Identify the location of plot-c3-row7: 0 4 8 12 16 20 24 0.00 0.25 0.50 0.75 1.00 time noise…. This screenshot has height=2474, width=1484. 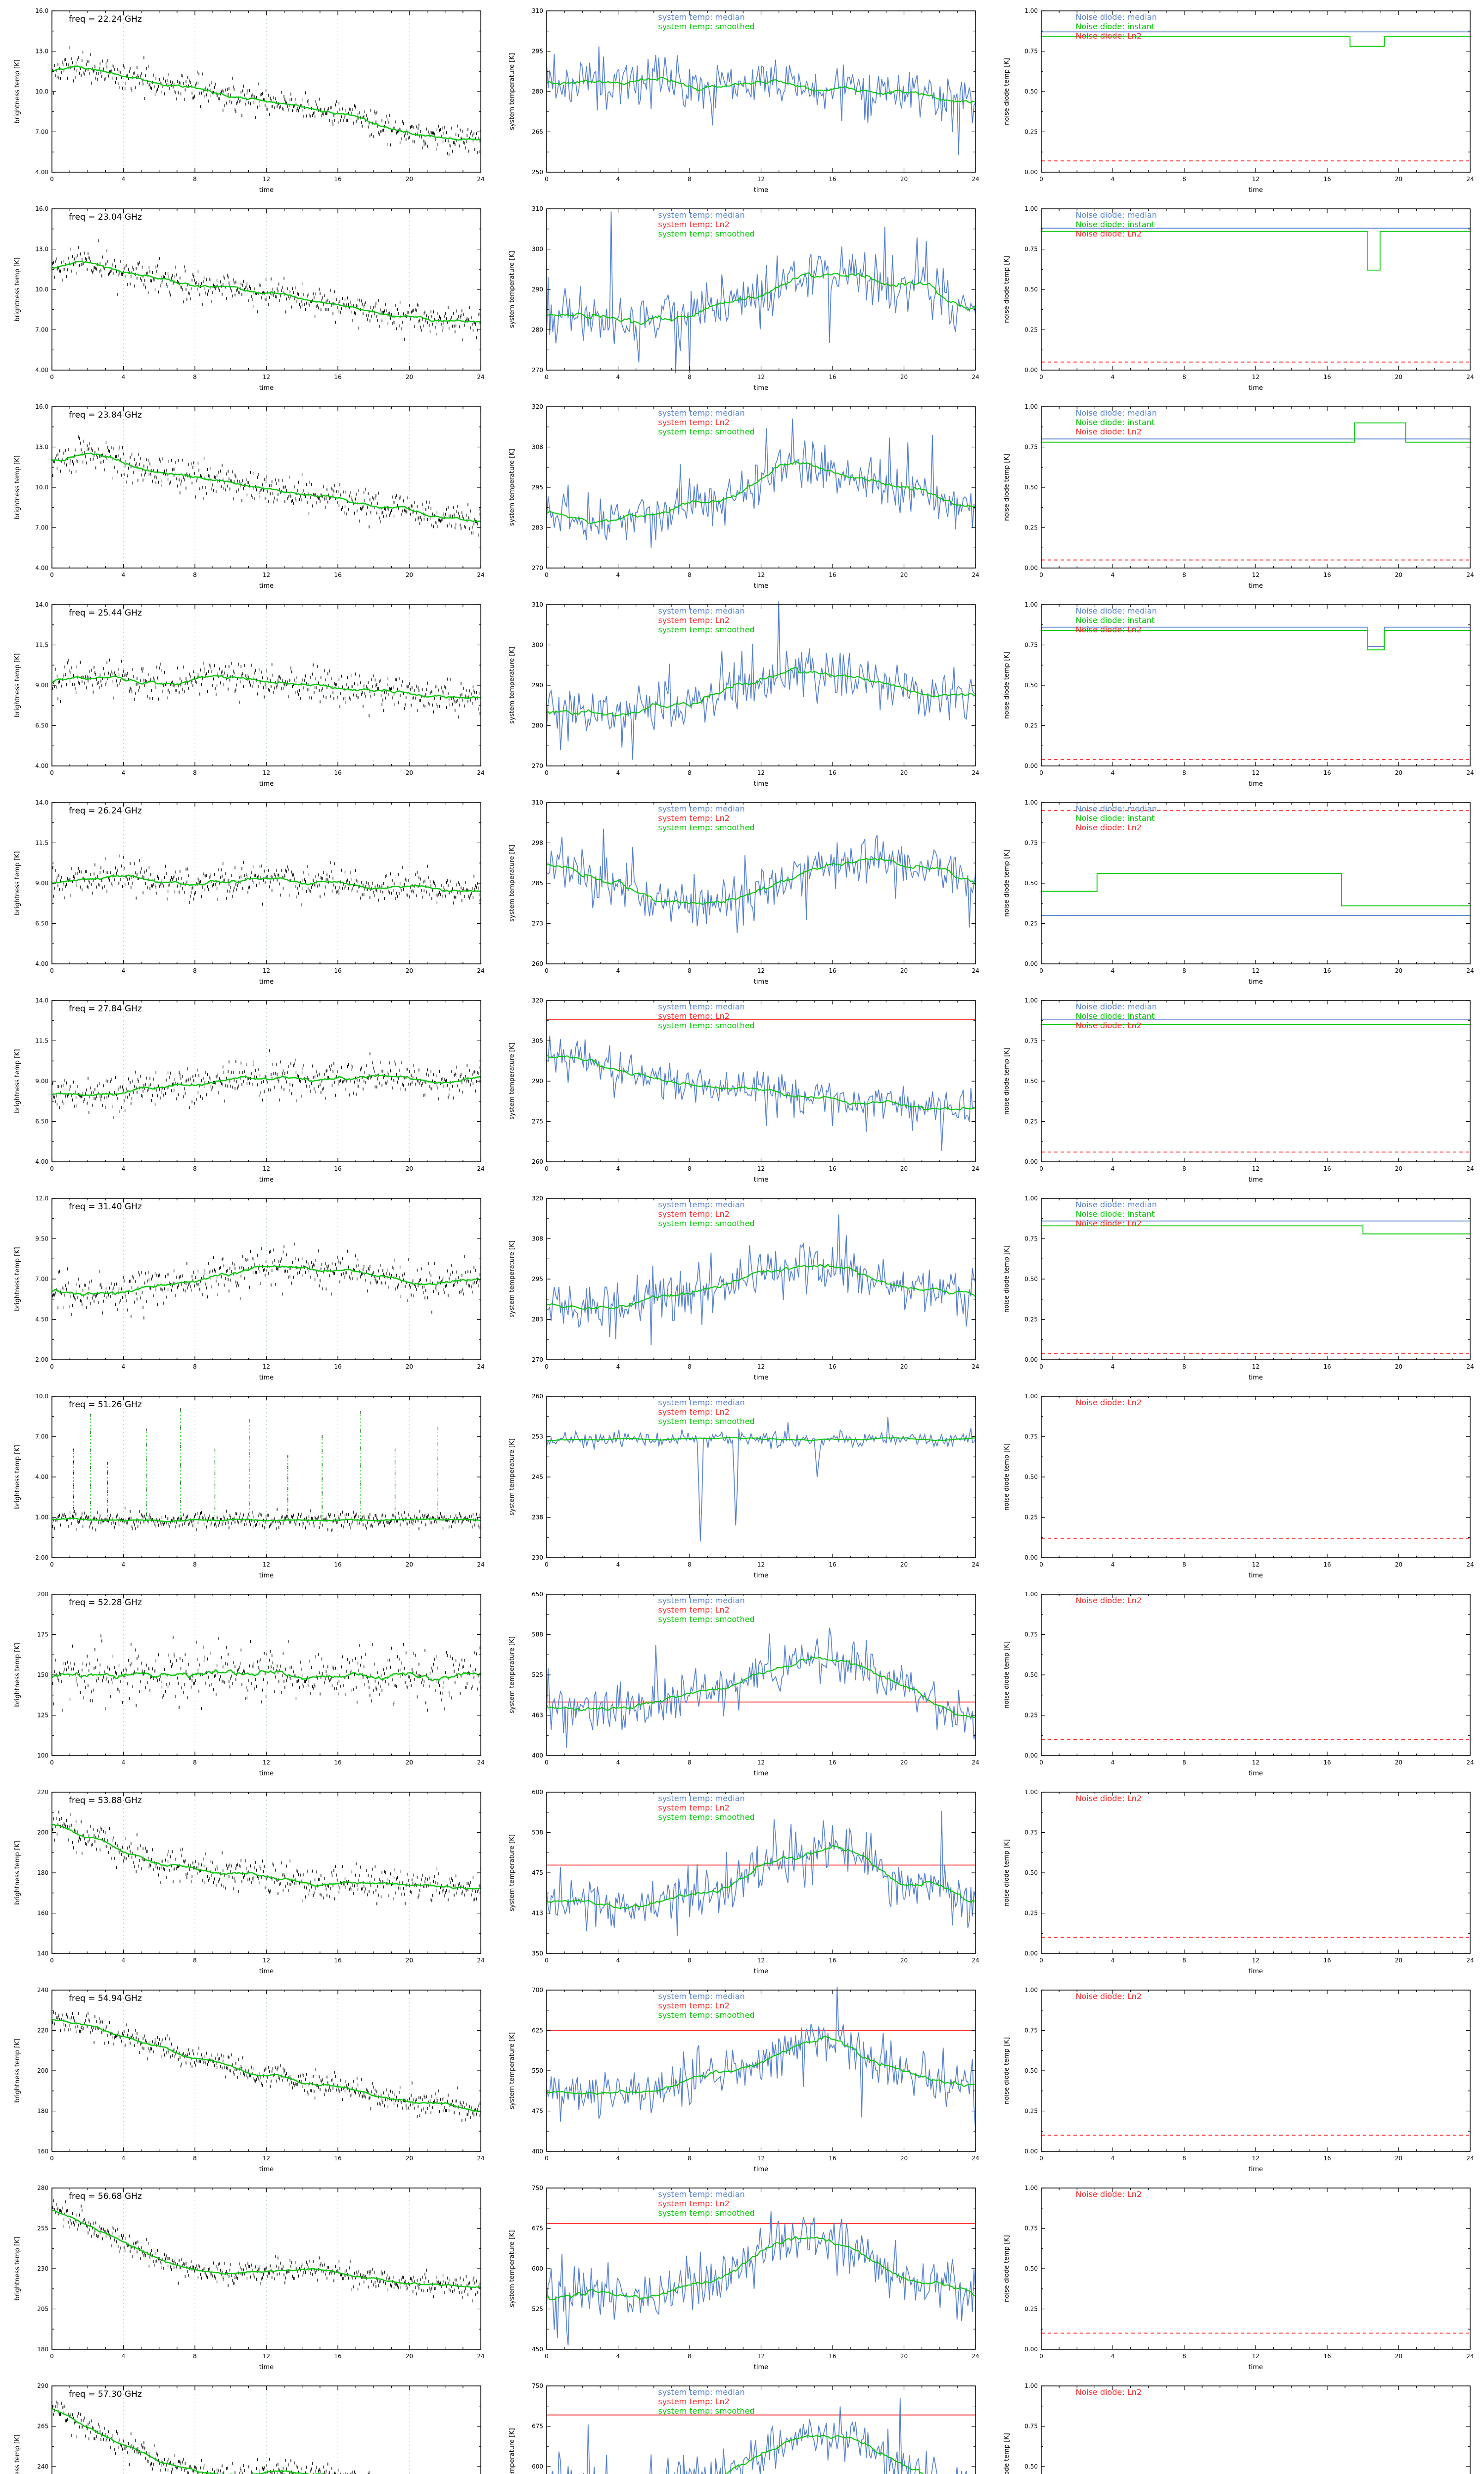
(1238, 1288).